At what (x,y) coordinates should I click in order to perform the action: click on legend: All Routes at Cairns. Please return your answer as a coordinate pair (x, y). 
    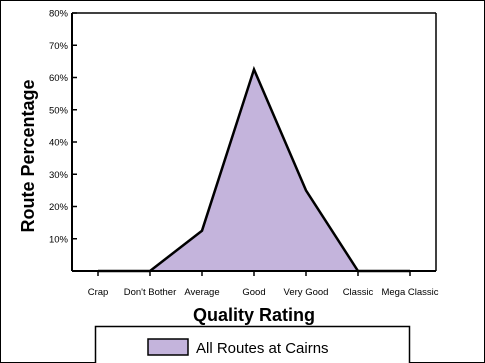
    Looking at the image, I should click on (252, 344).